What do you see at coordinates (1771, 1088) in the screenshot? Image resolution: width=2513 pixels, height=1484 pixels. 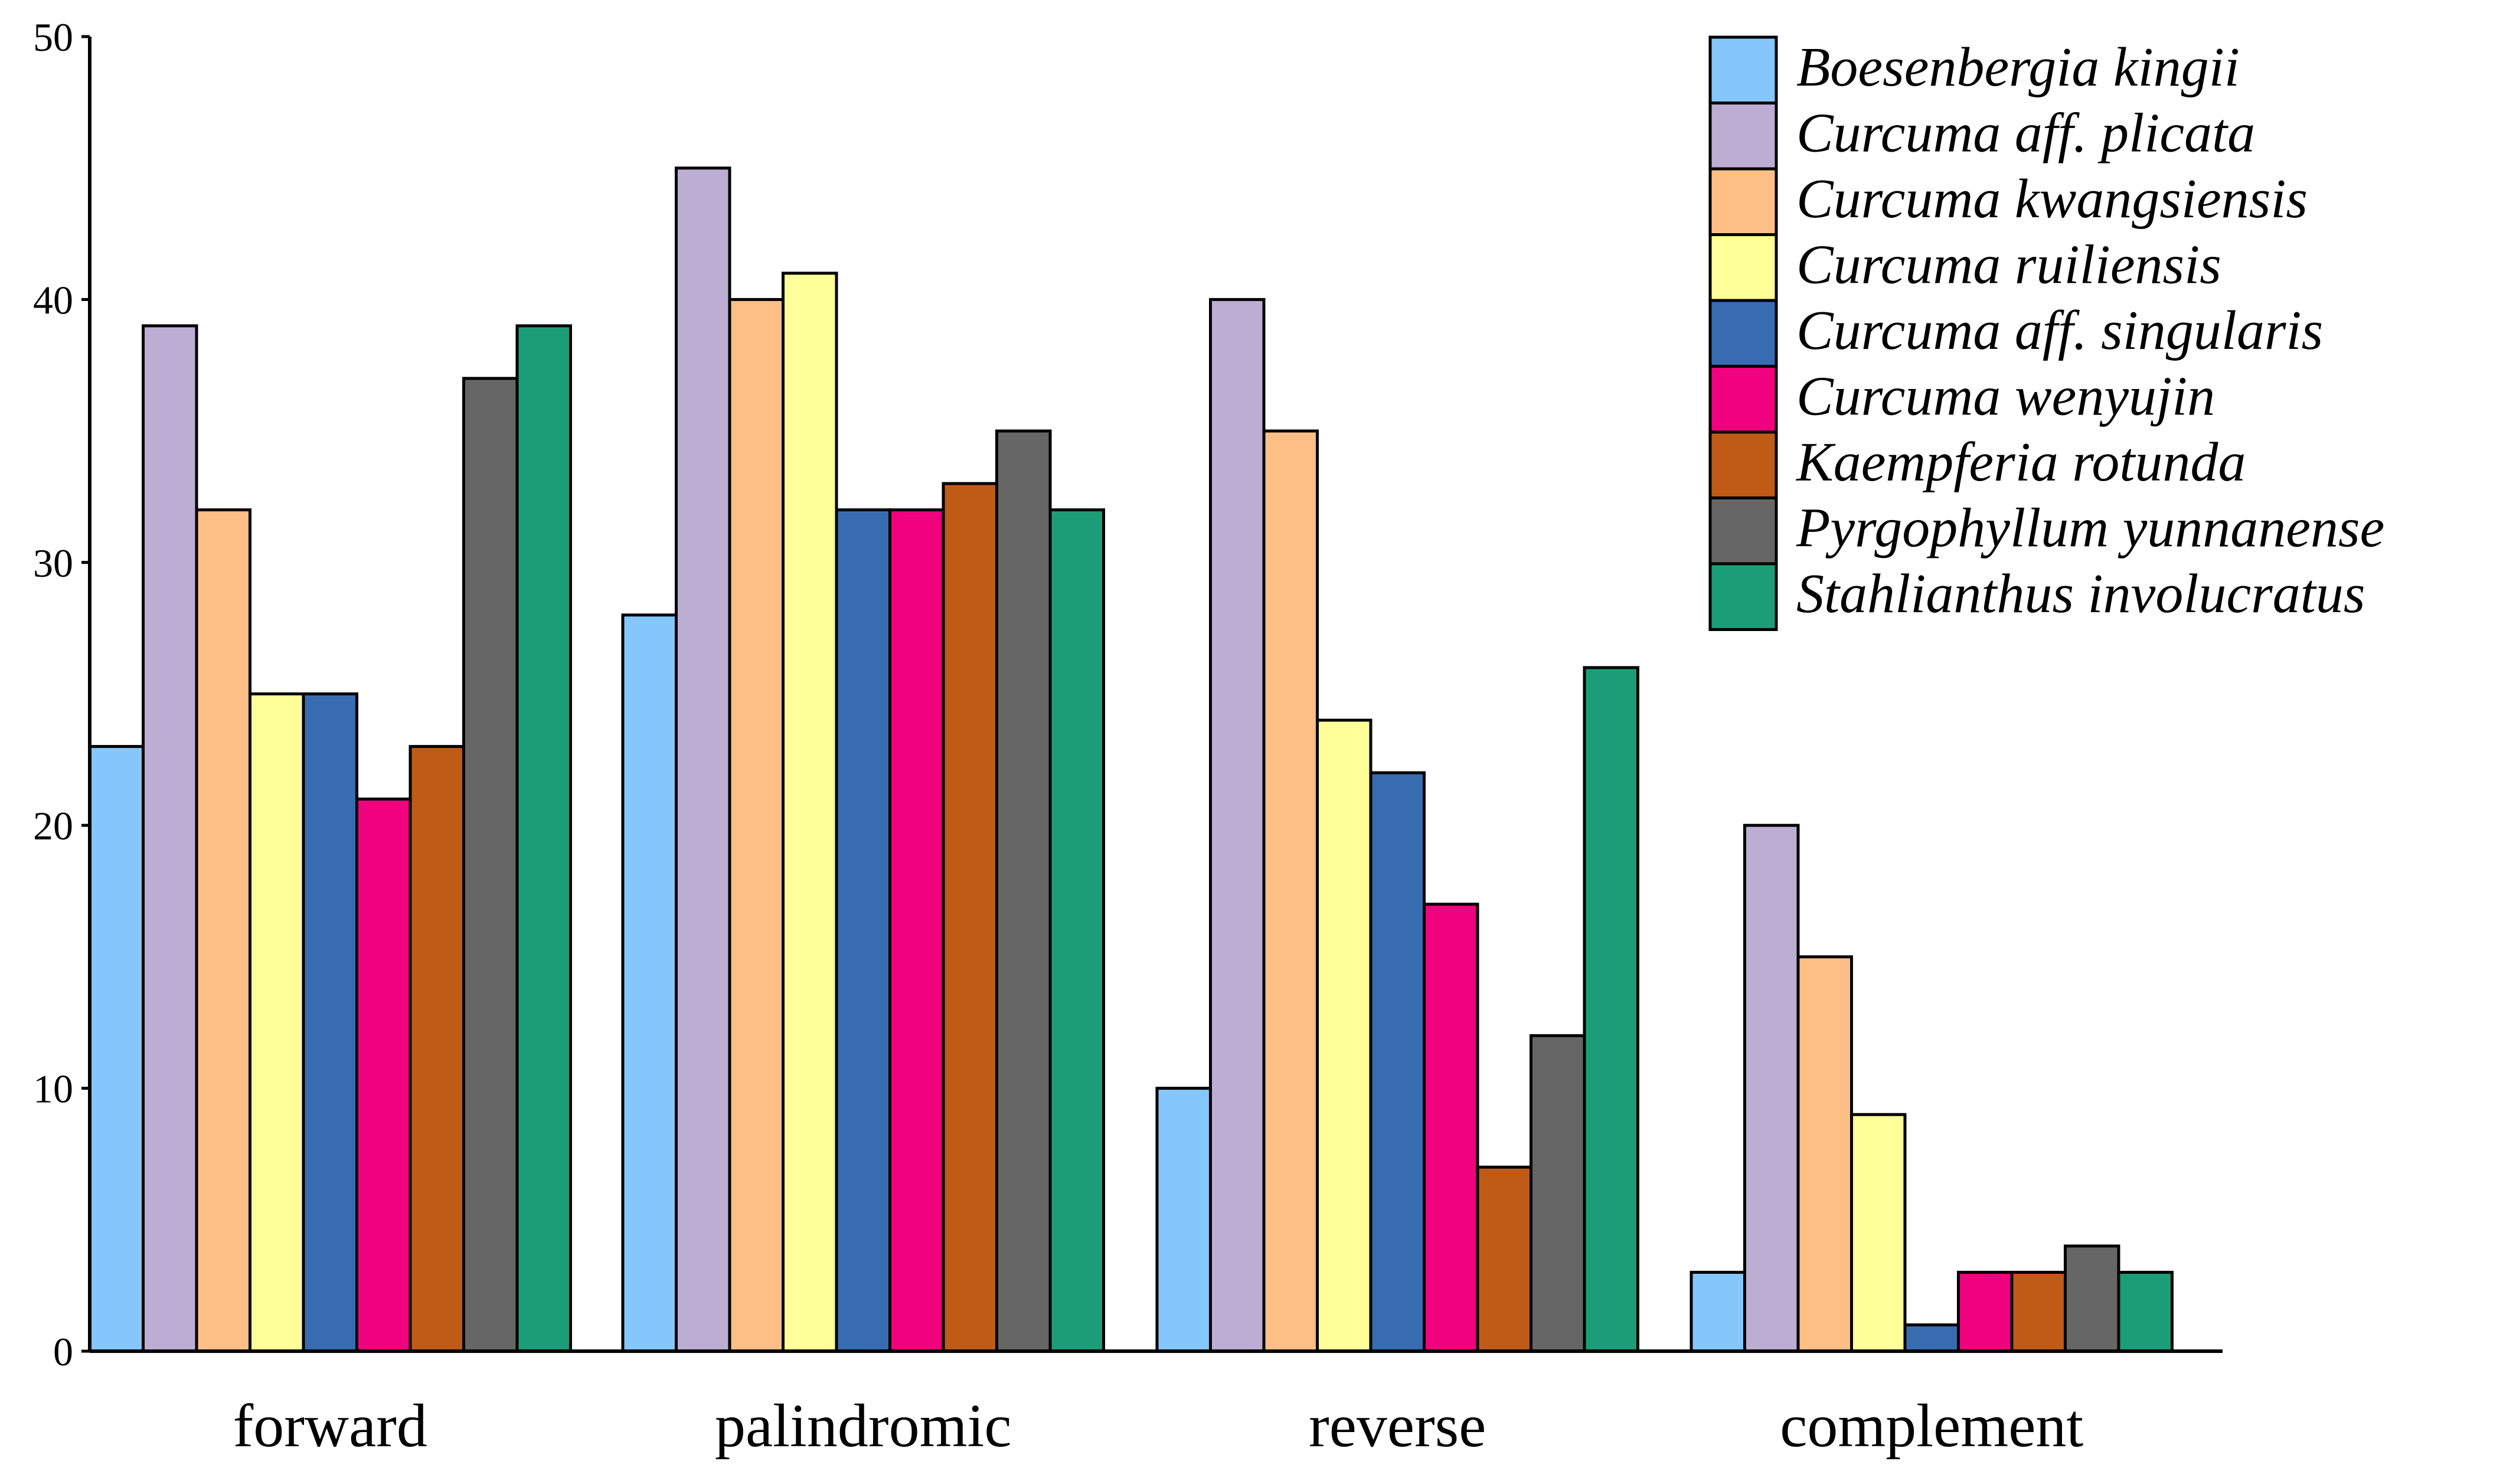 I see `bar-complement-curcuma-aff-plicata` at bounding box center [1771, 1088].